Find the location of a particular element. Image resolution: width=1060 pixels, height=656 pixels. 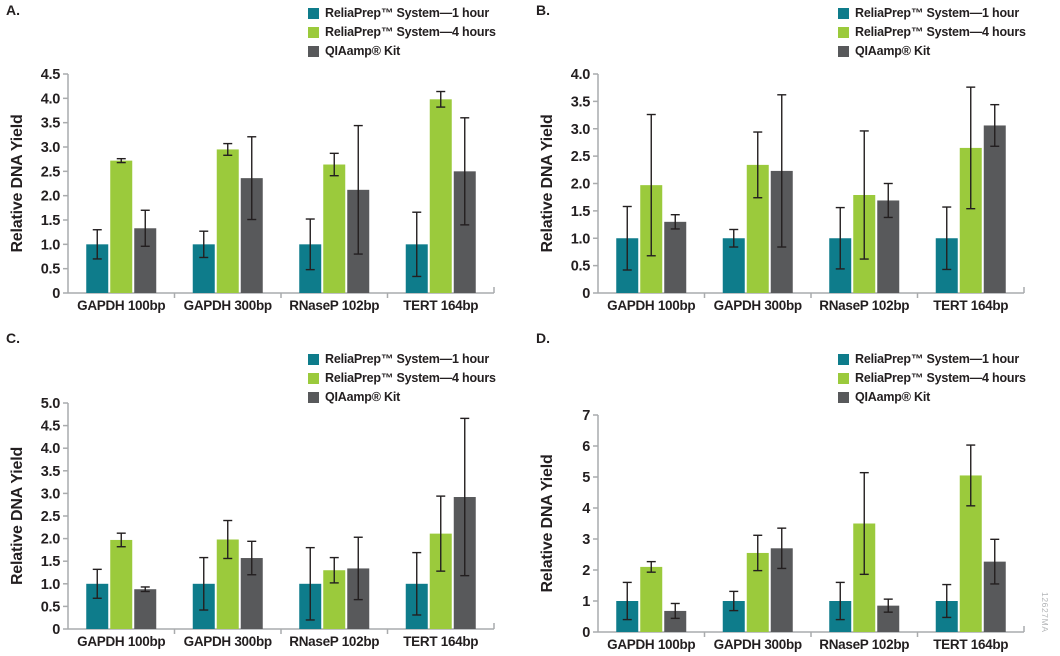

y-tick-label: 1 is located at coordinates (586, 602).